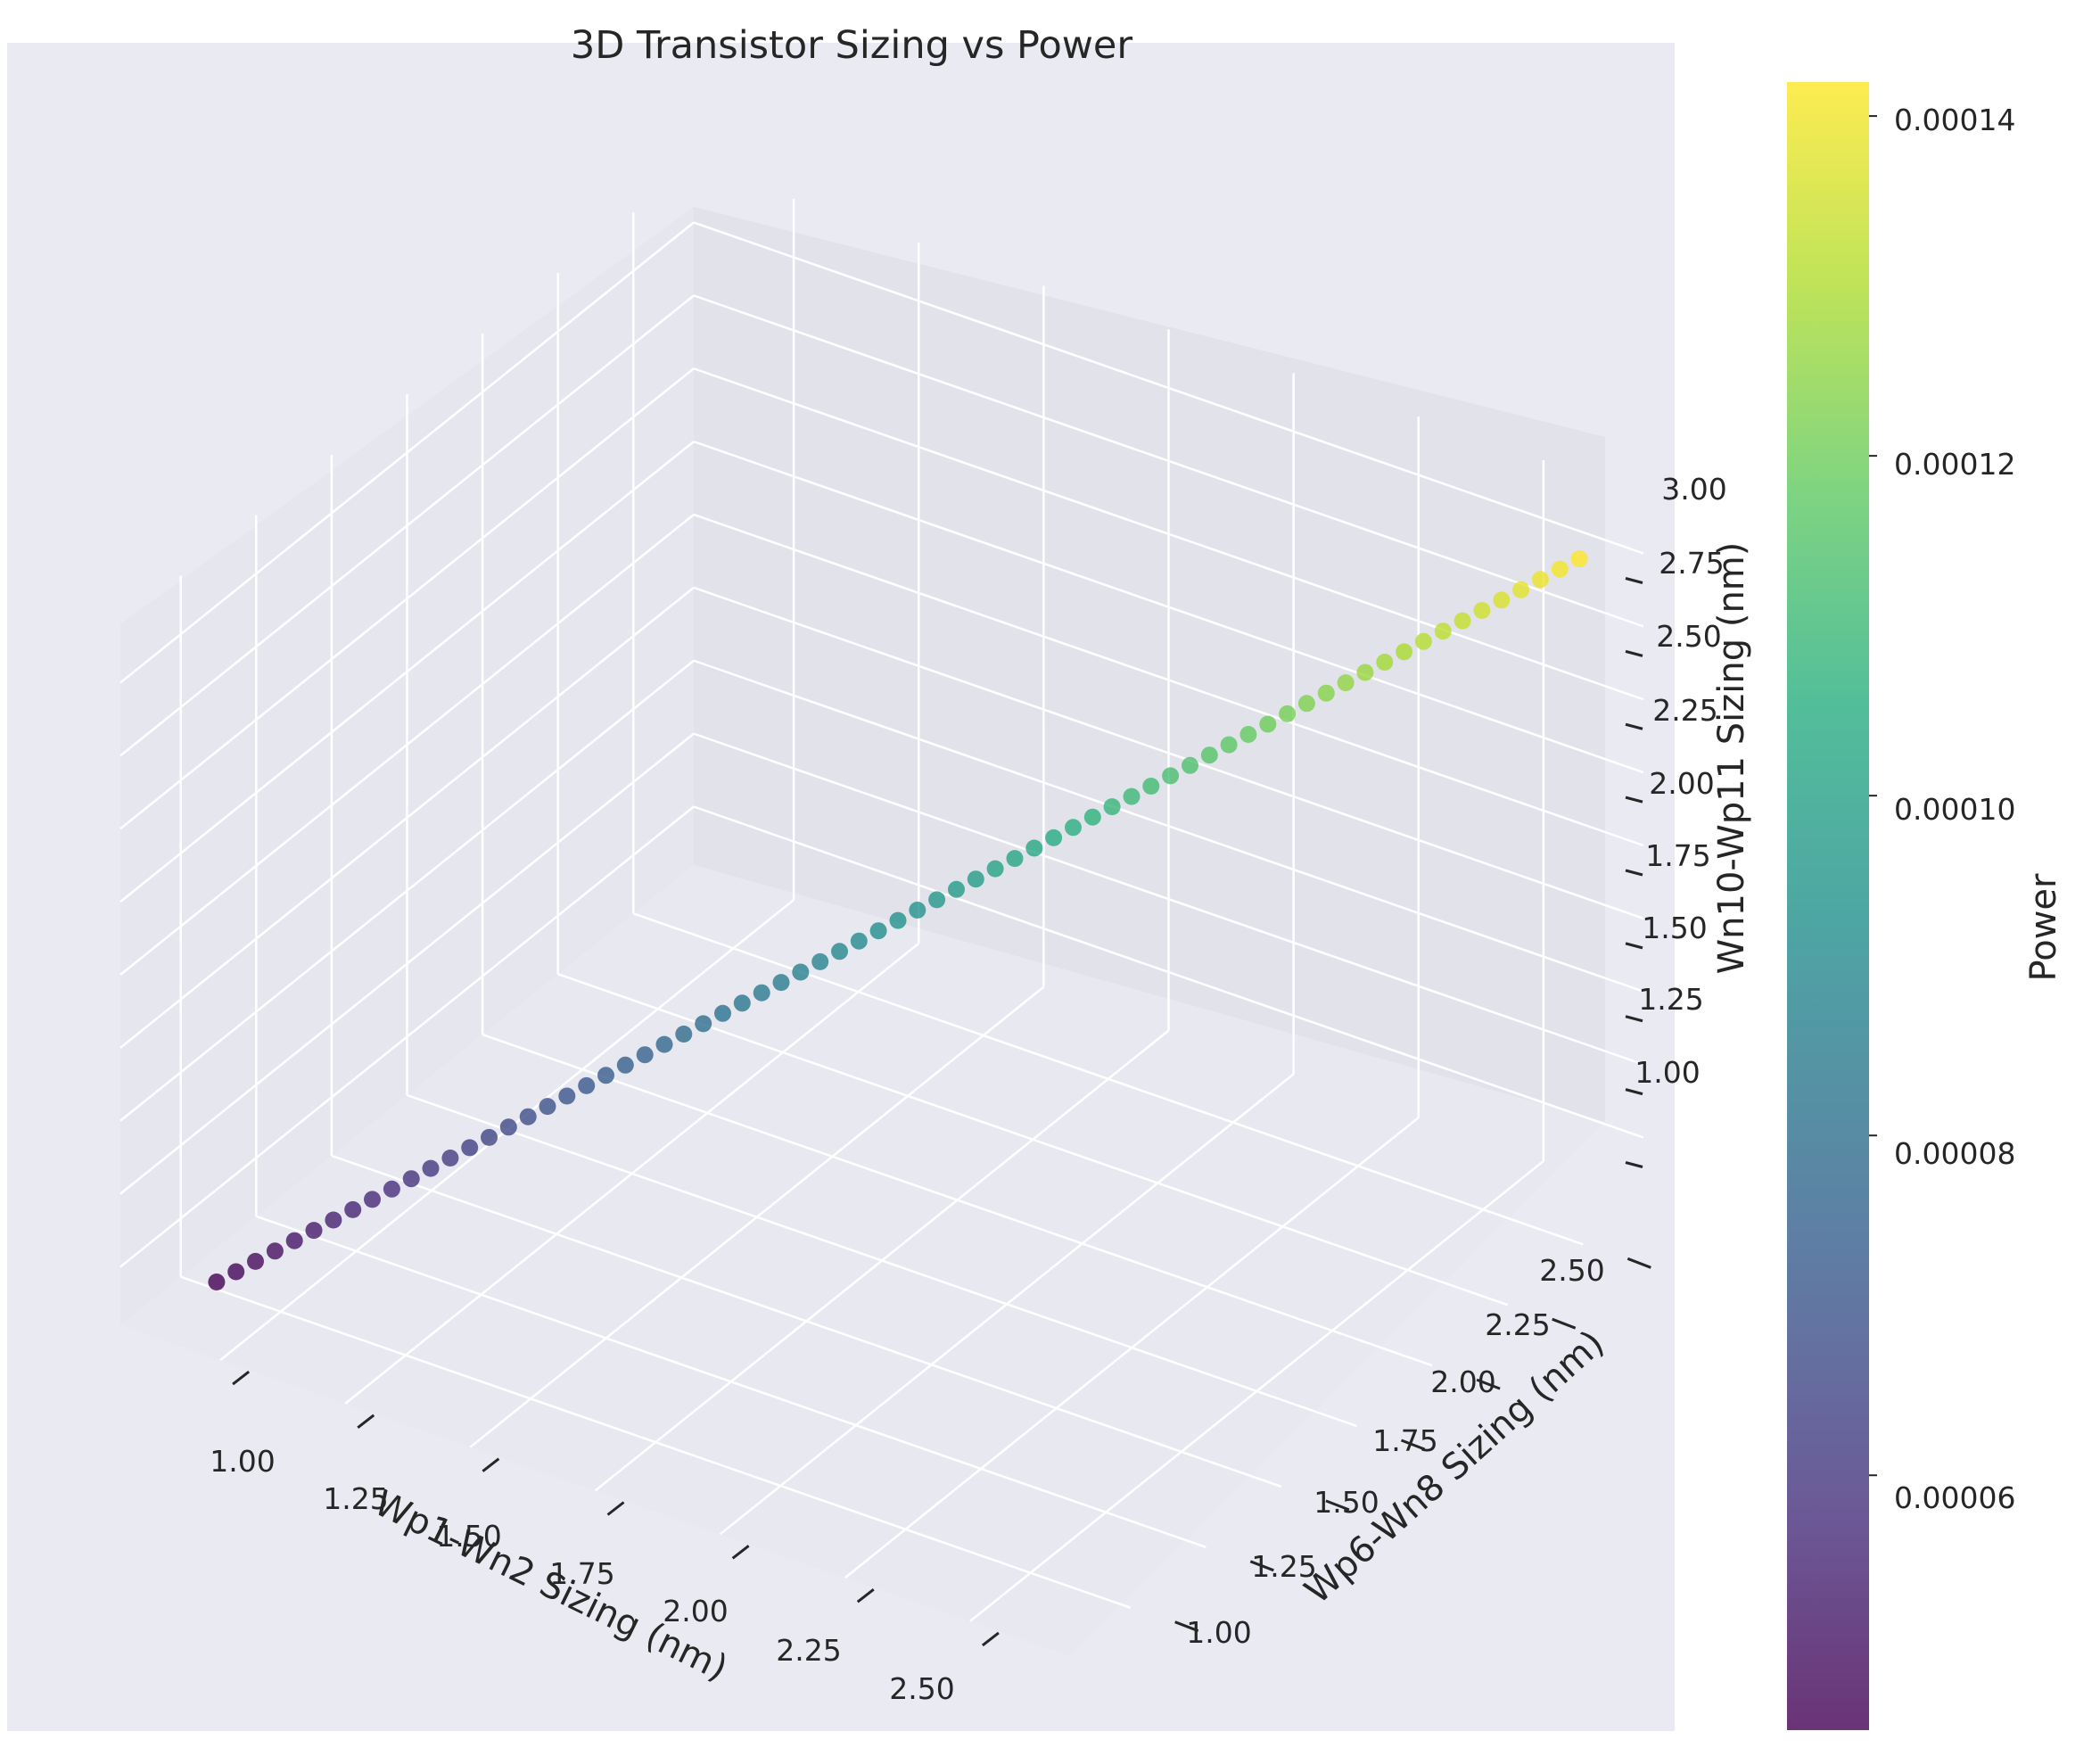 The width and height of the screenshot is (2100, 1756). Describe the element at coordinates (1955, 120) in the screenshot. I see `colorbar-tick-label: 0.00014` at that location.